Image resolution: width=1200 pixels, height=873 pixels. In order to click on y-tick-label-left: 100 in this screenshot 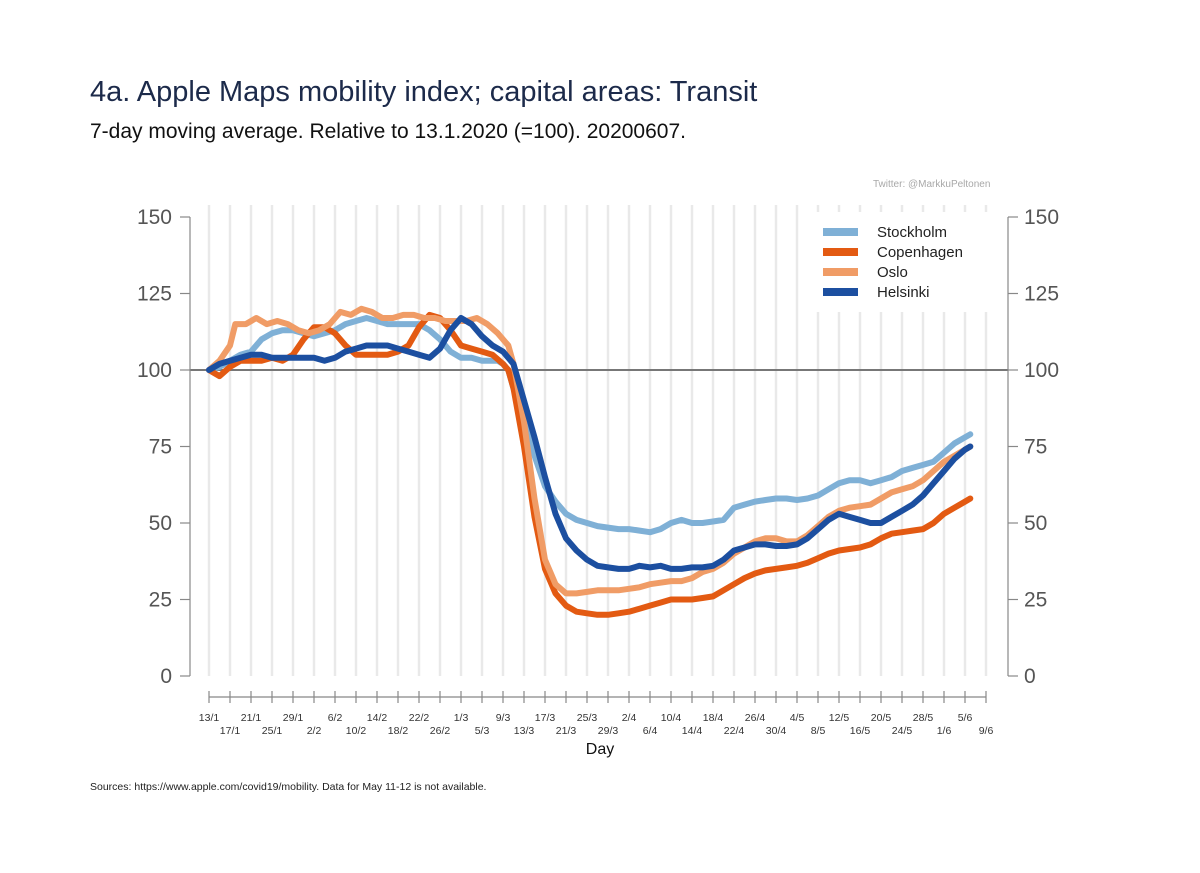, I will do `click(154, 370)`.